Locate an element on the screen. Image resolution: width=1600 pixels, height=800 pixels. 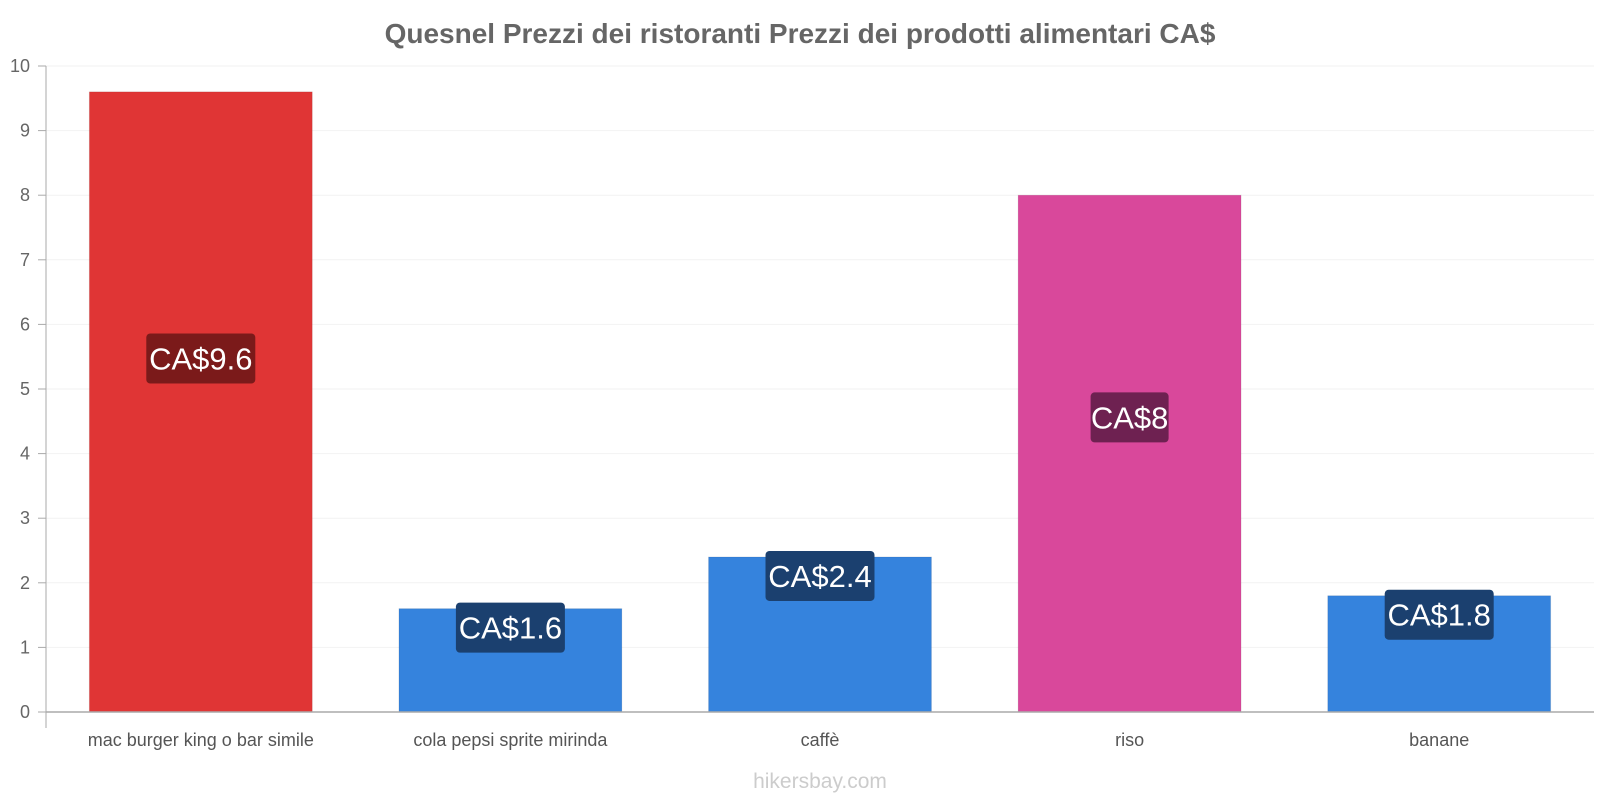
data-label: CA$1.8 is located at coordinates (1438, 615).